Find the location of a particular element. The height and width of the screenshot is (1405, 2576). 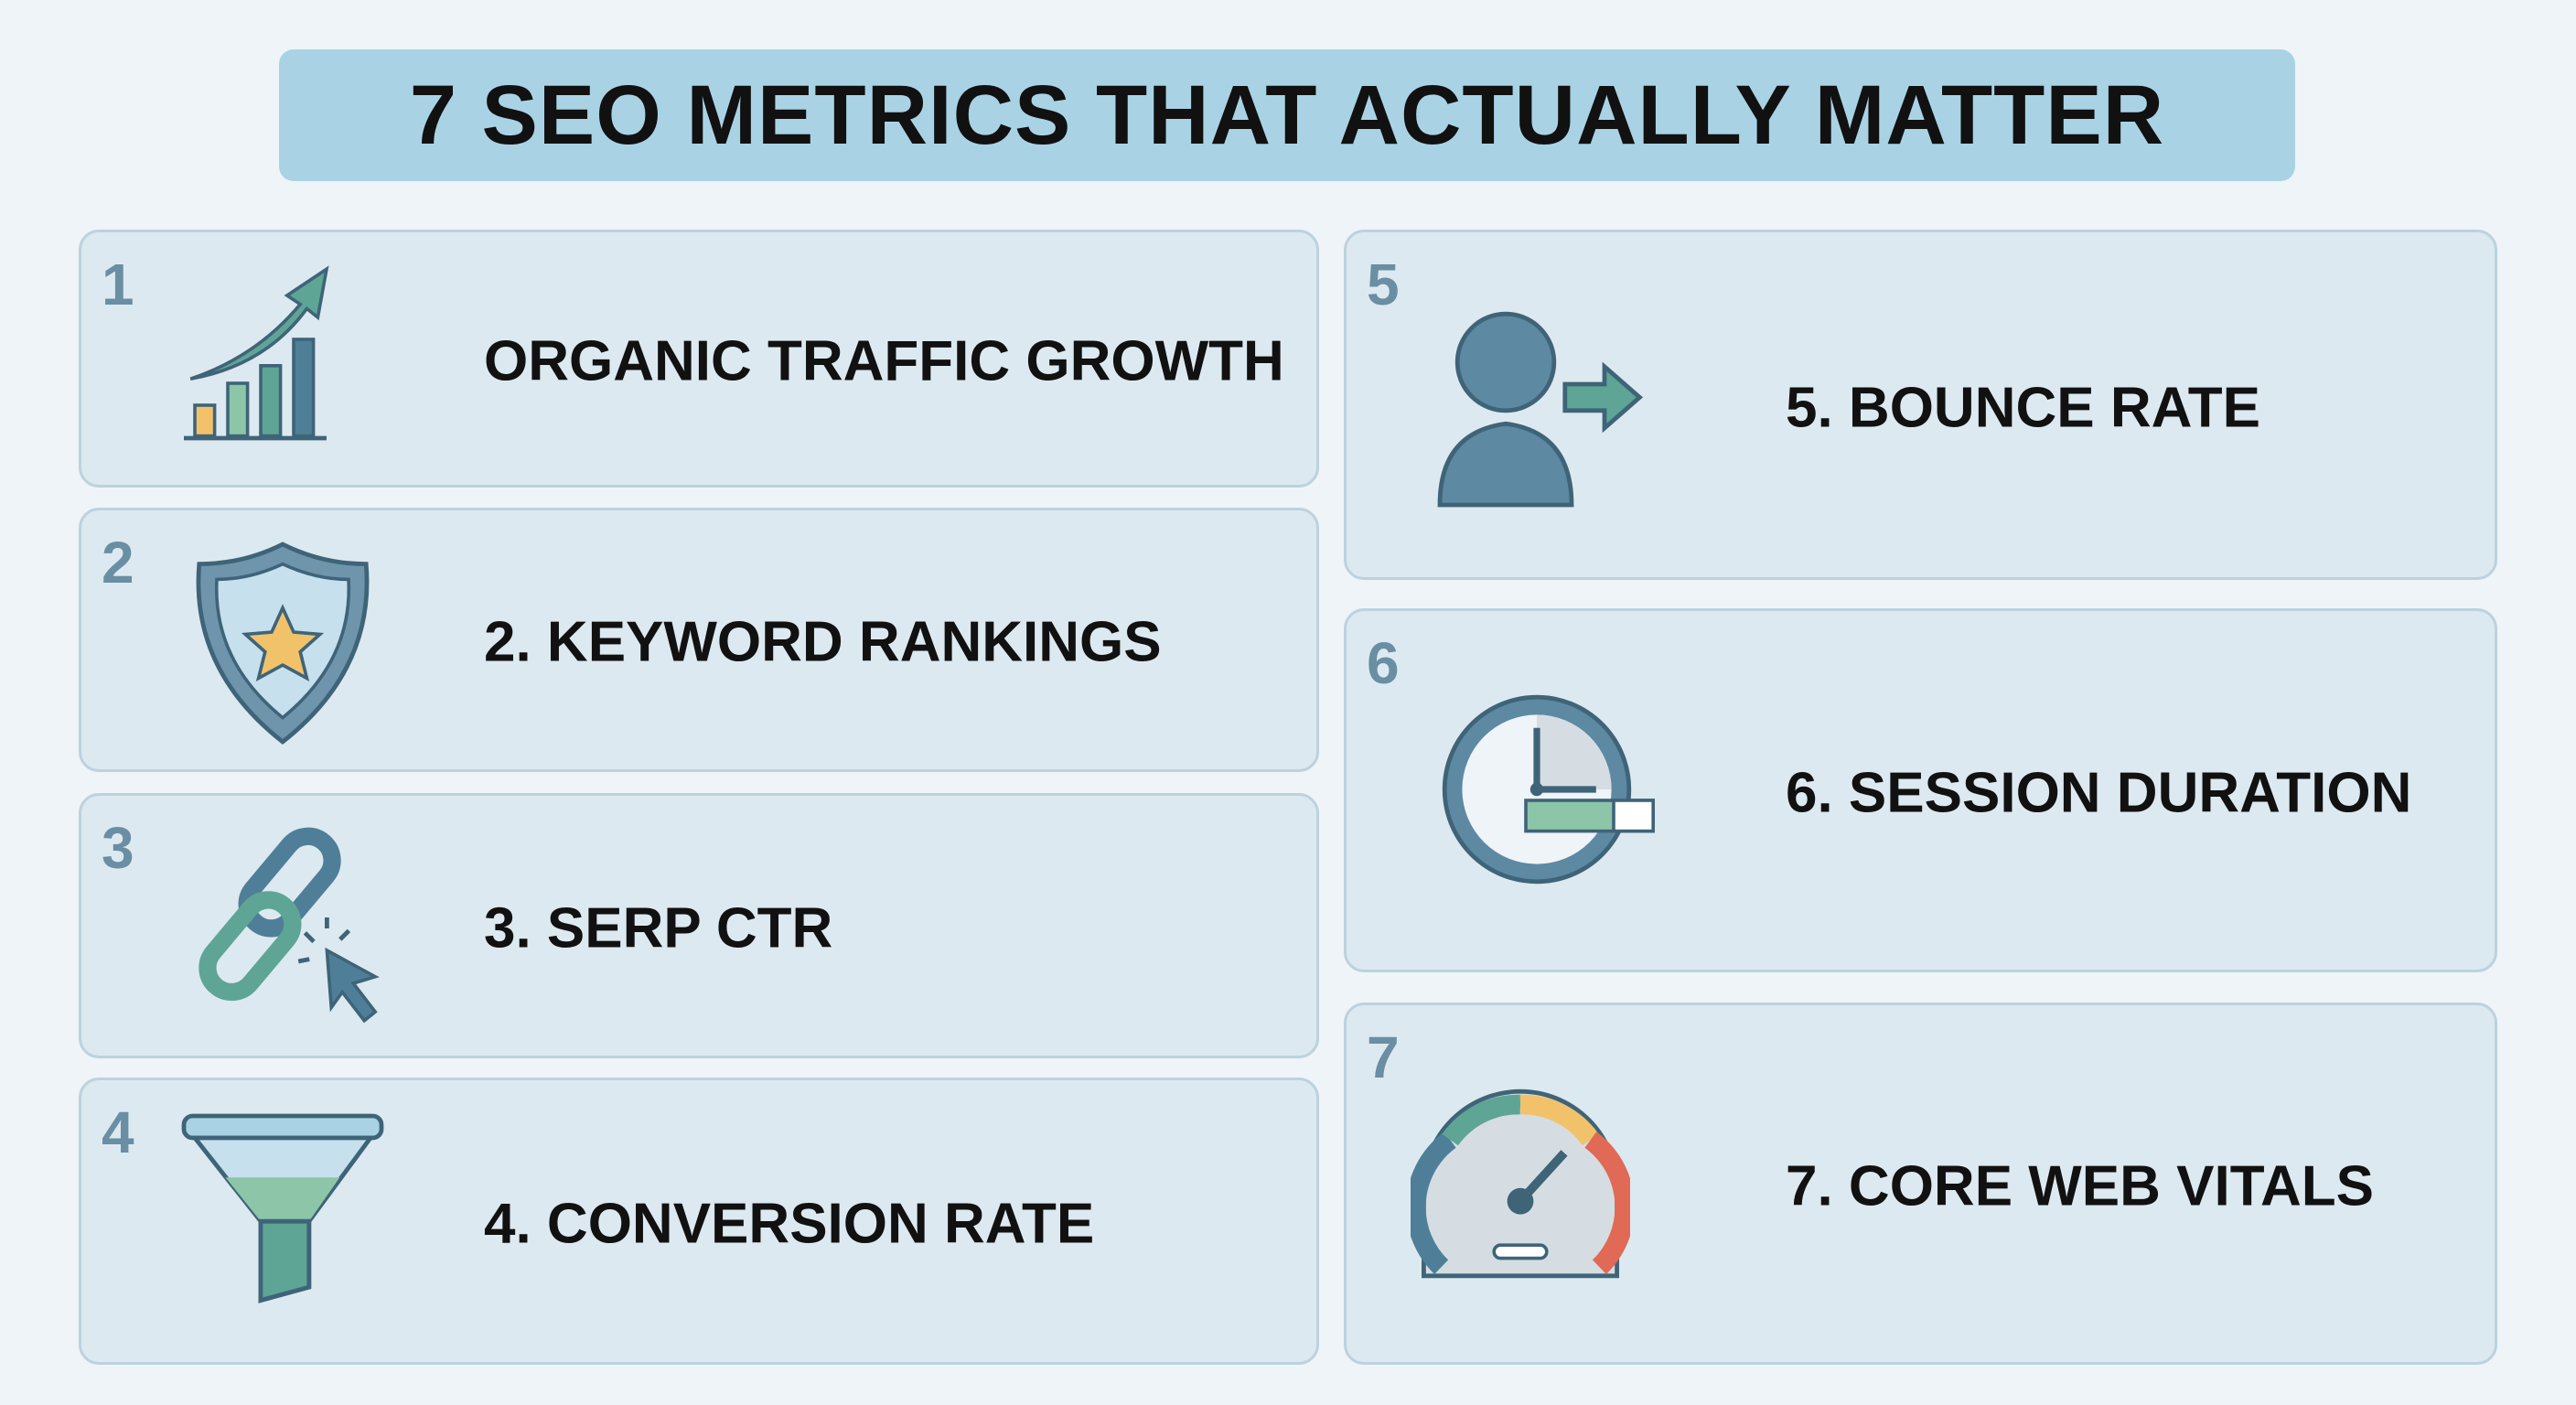

card-number: 1 is located at coordinates (118, 284).